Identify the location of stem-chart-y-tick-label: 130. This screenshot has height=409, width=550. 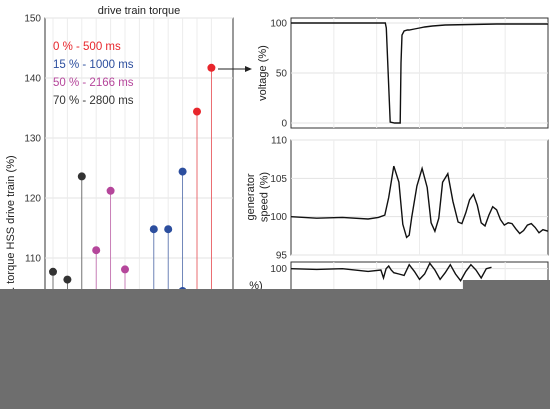
(32, 139).